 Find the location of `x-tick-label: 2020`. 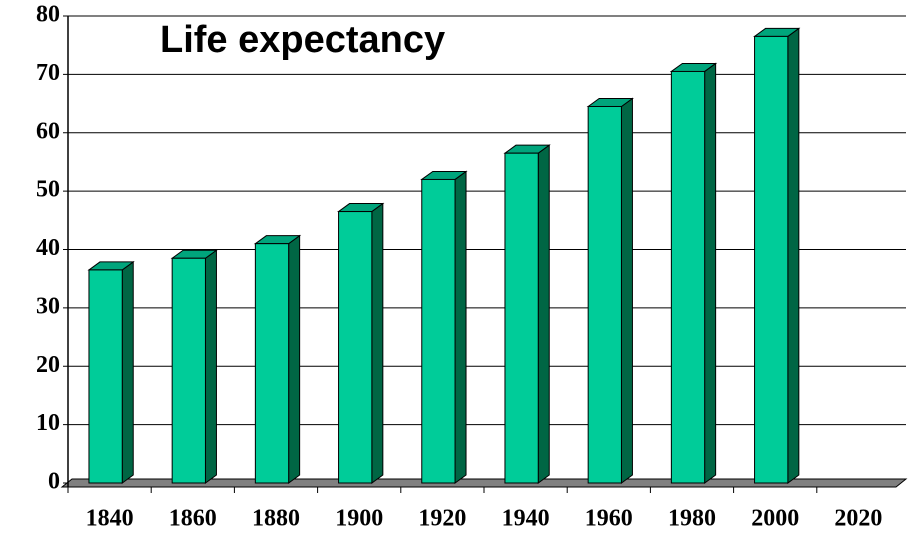

x-tick-label: 2020 is located at coordinates (858, 519).